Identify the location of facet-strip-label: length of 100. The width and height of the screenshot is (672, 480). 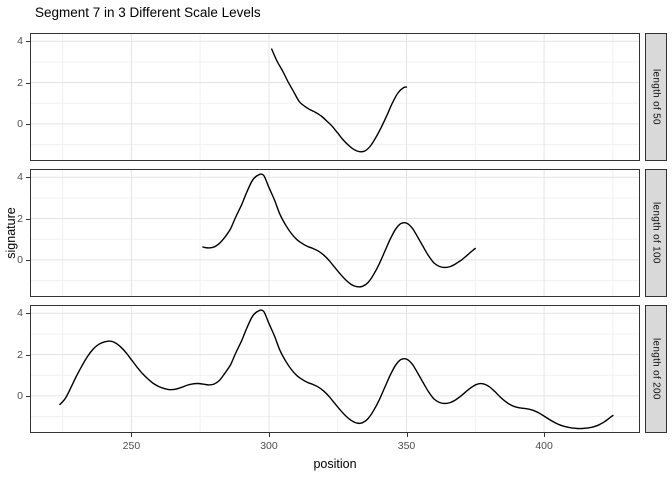
(656, 233).